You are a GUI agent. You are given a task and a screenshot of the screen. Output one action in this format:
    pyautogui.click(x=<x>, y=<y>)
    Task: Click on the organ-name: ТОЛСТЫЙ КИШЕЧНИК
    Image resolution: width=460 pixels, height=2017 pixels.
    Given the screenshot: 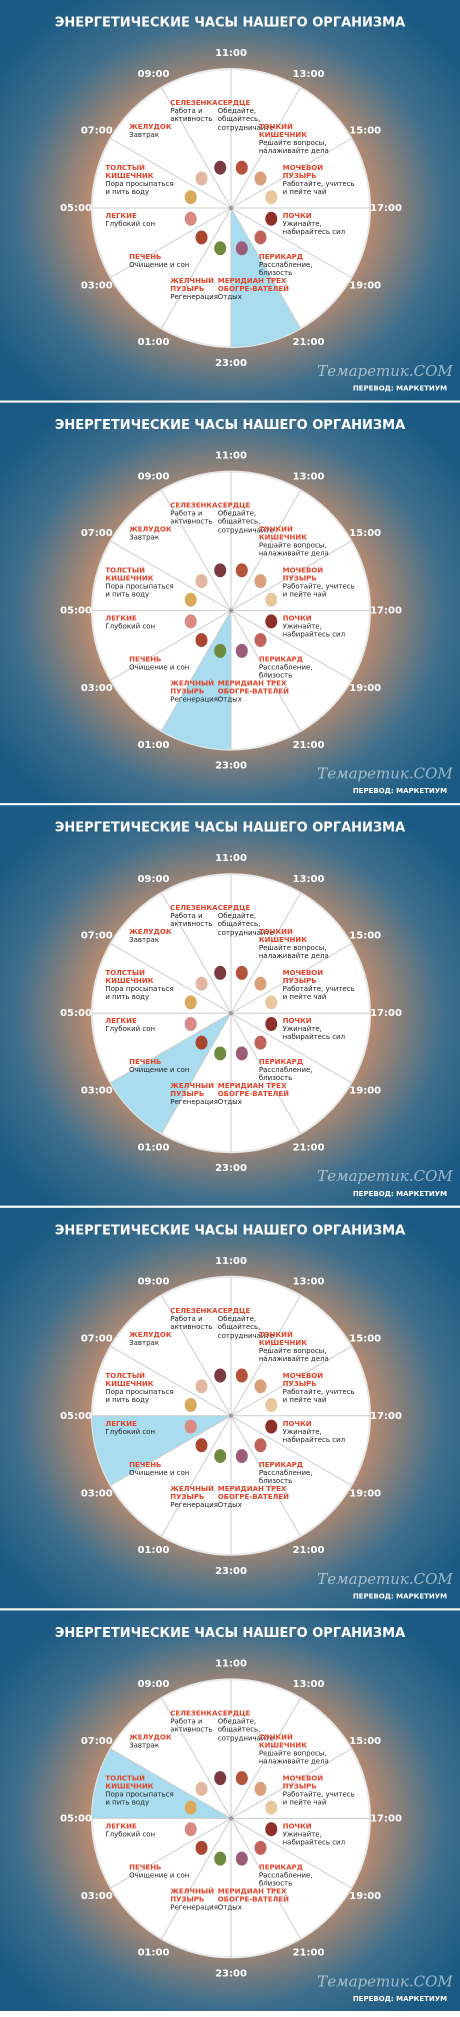 What is the action you would take?
    pyautogui.click(x=129, y=977)
    